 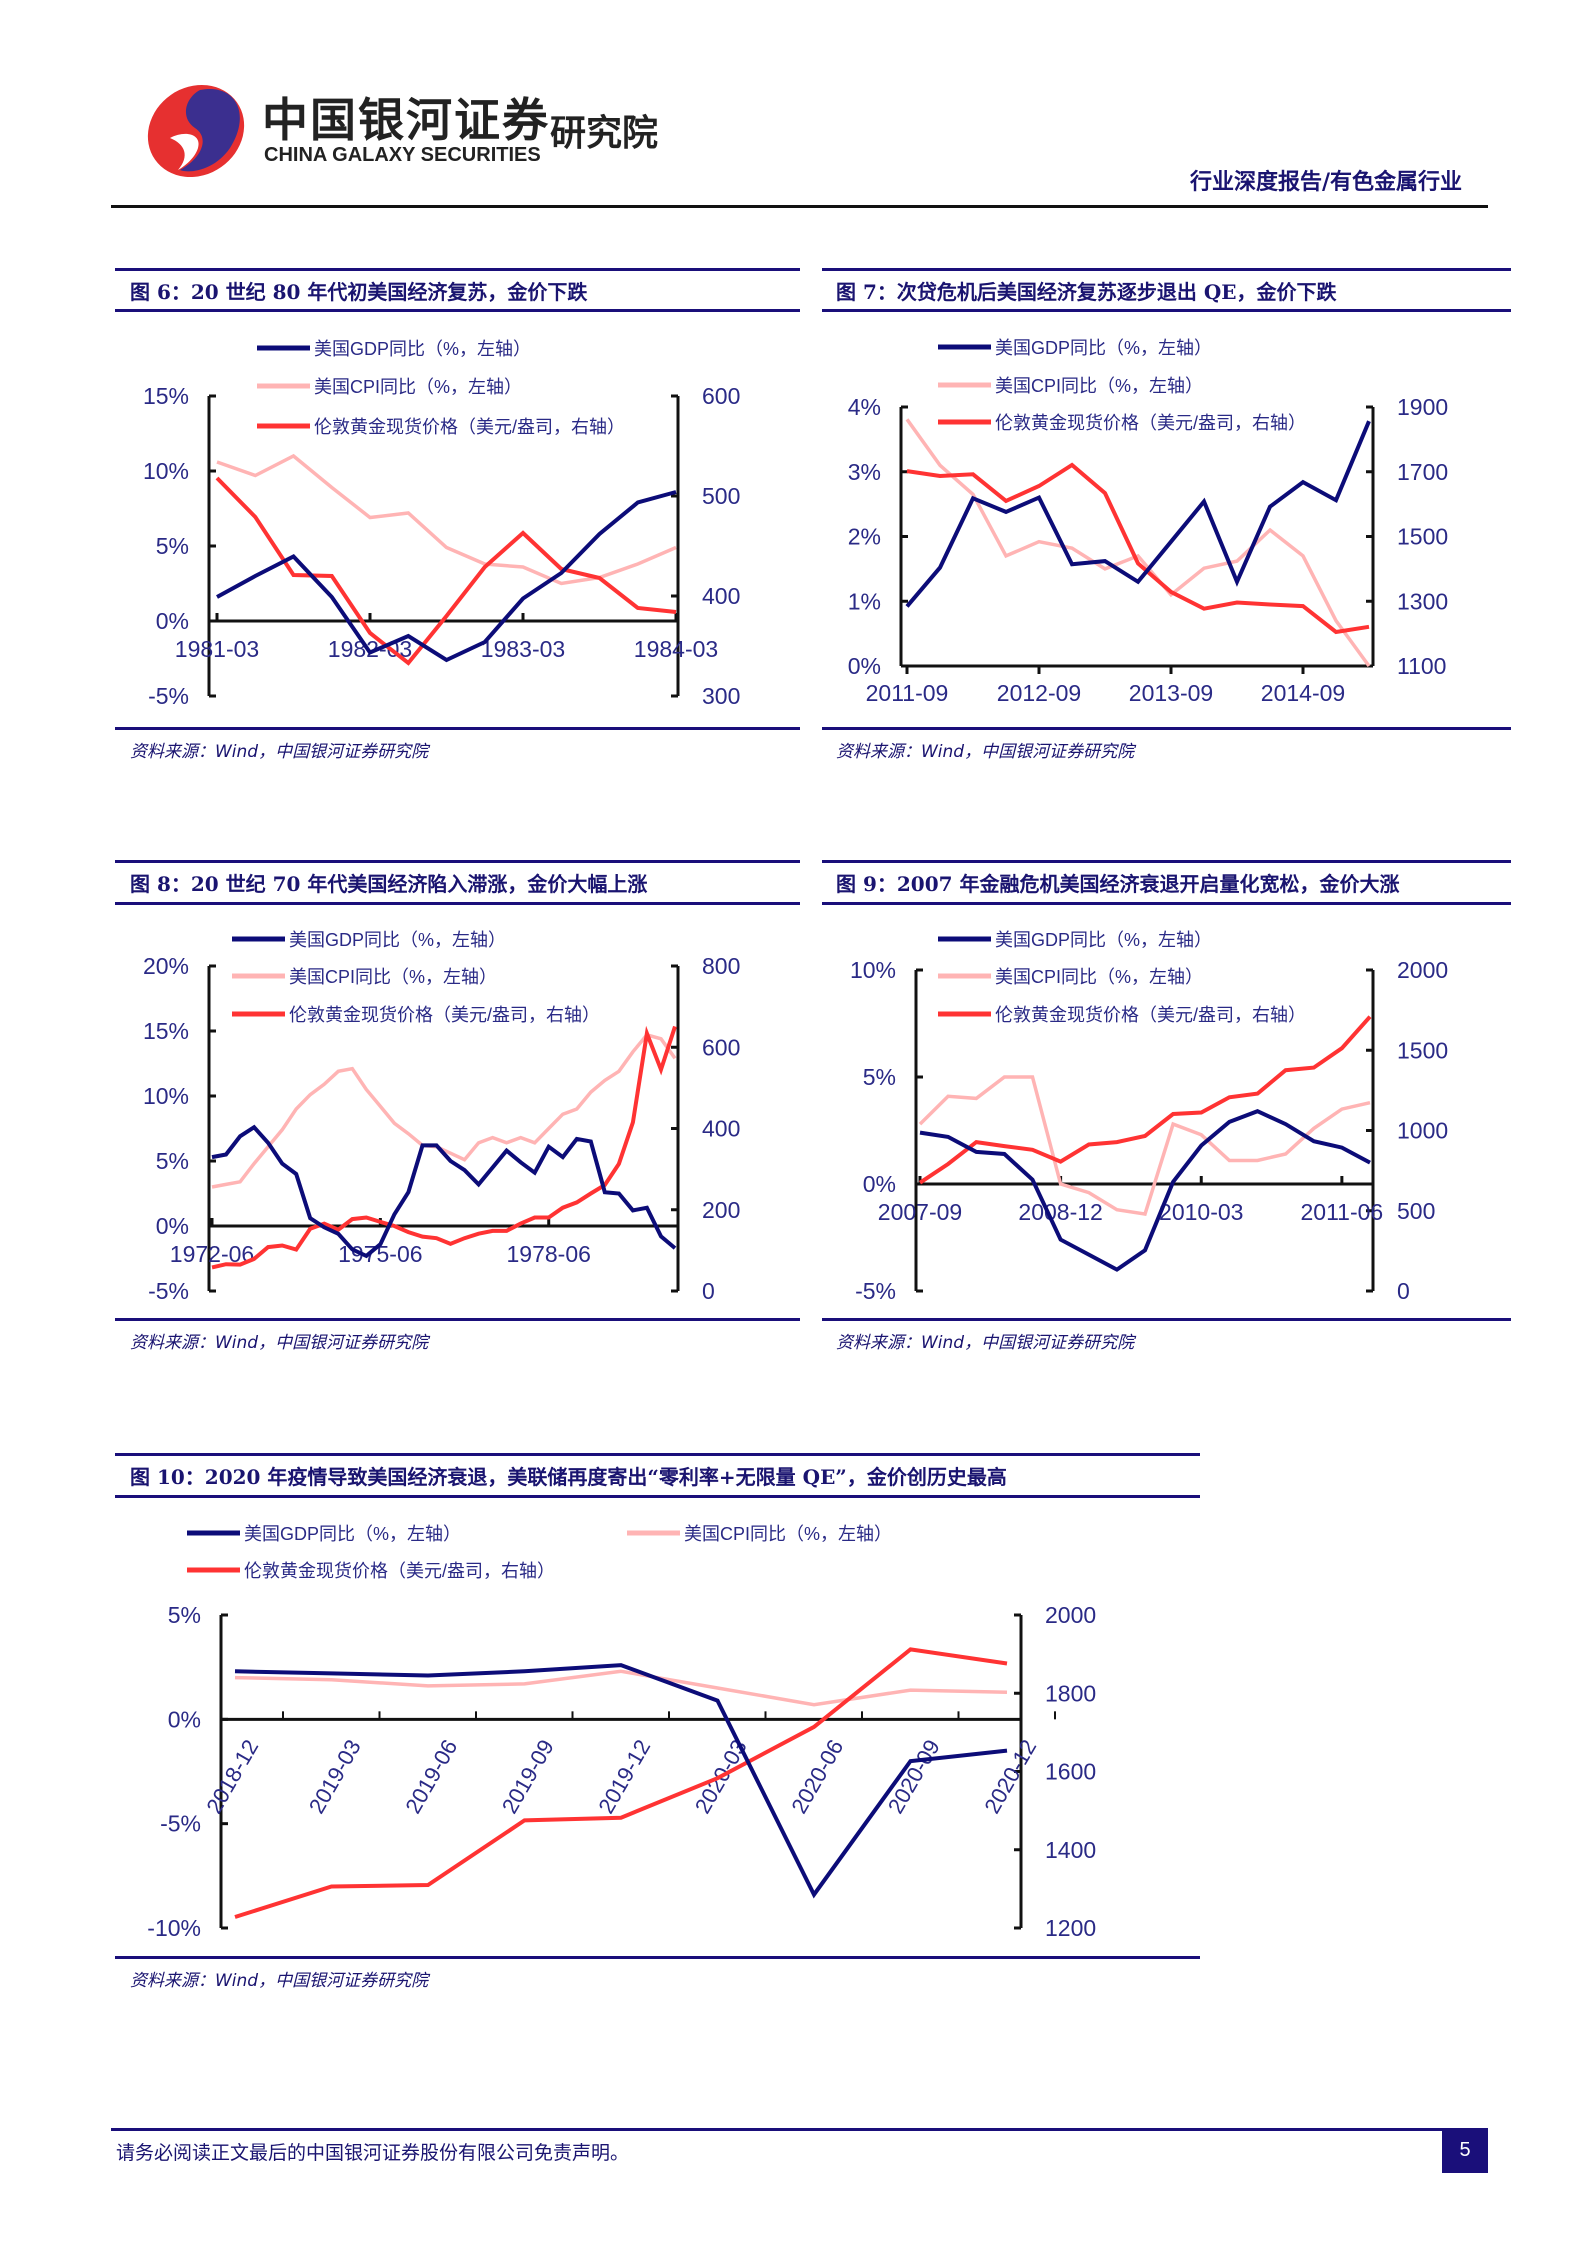 What do you see at coordinates (217, 649) in the screenshot?
I see `x-tick-label: 1981-03` at bounding box center [217, 649].